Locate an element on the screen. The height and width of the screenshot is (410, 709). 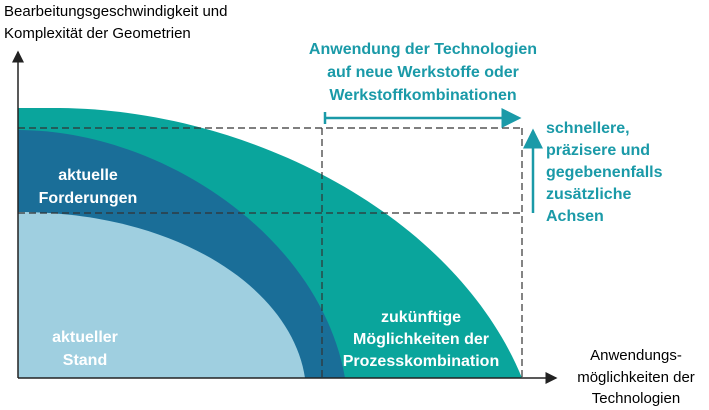
x-axis-label: Anwendungs- is located at coordinates (636, 355).